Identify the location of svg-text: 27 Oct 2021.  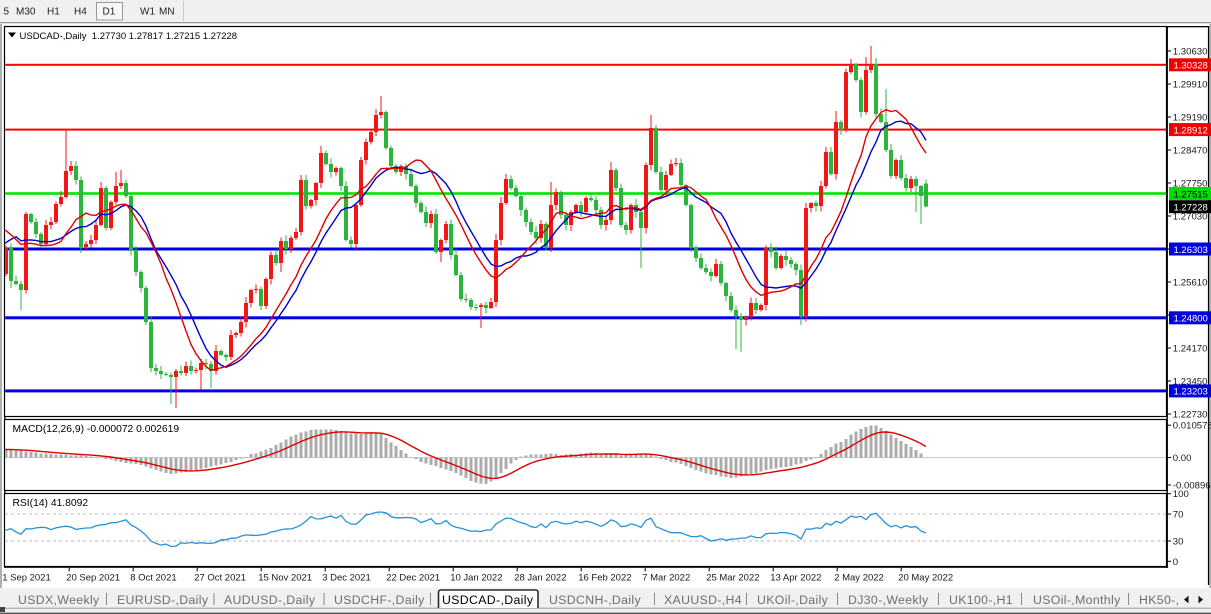
(220, 578).